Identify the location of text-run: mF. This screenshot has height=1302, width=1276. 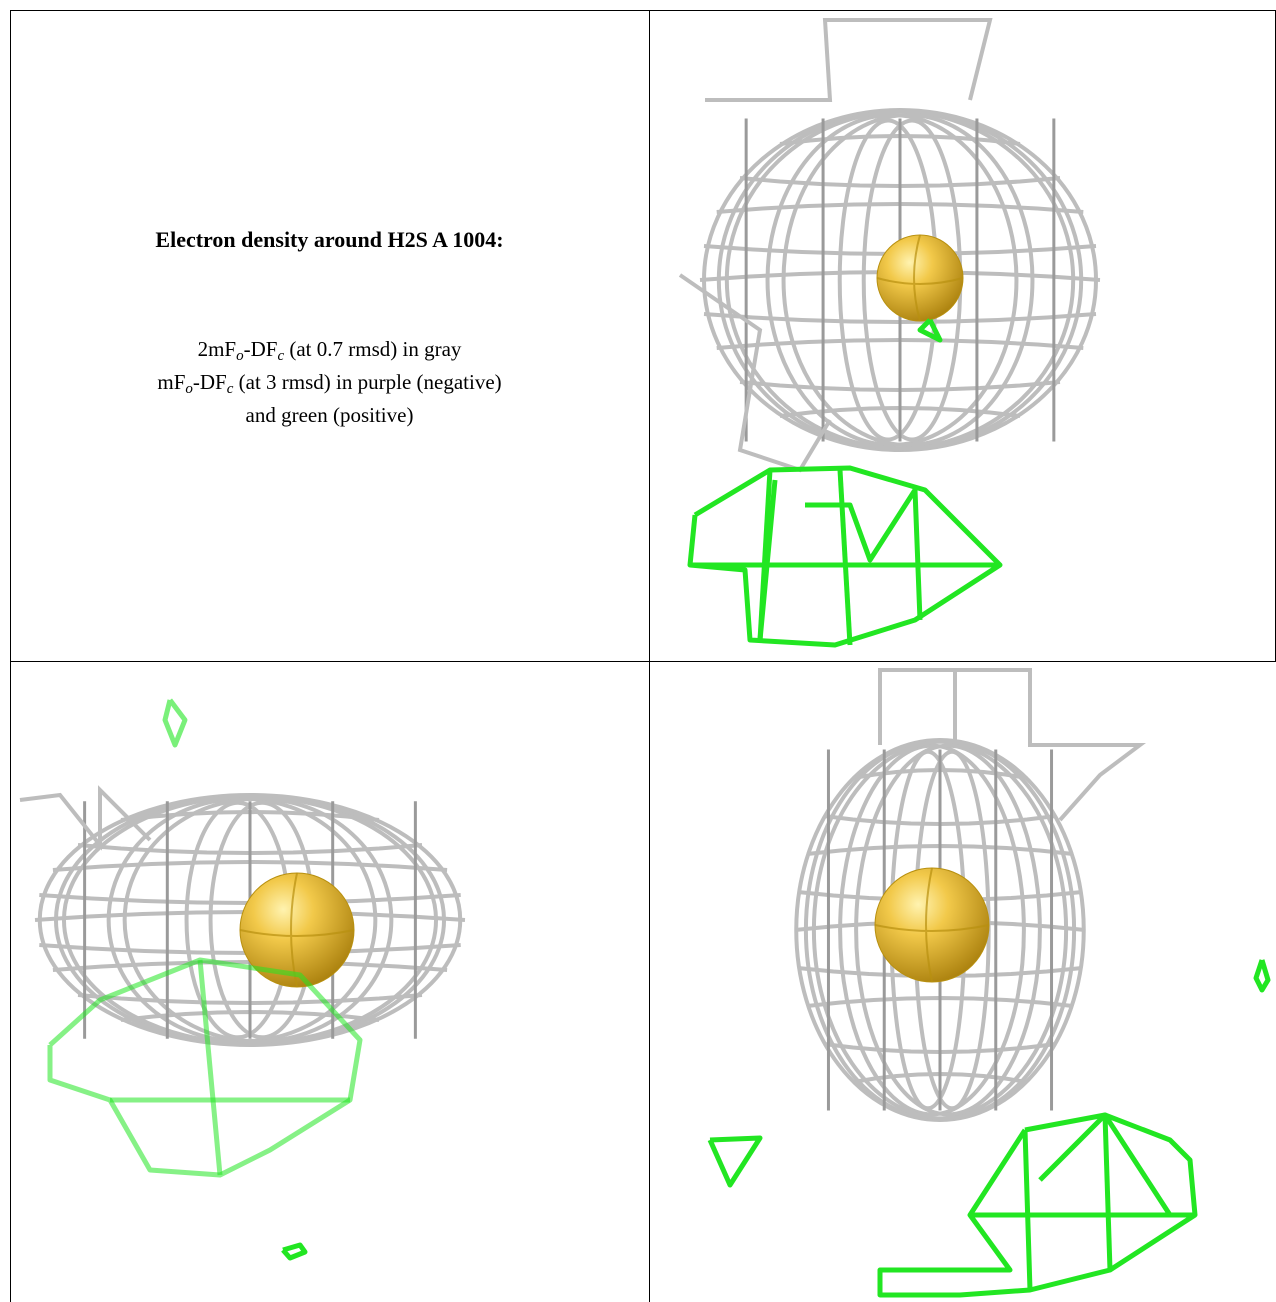
(171, 382).